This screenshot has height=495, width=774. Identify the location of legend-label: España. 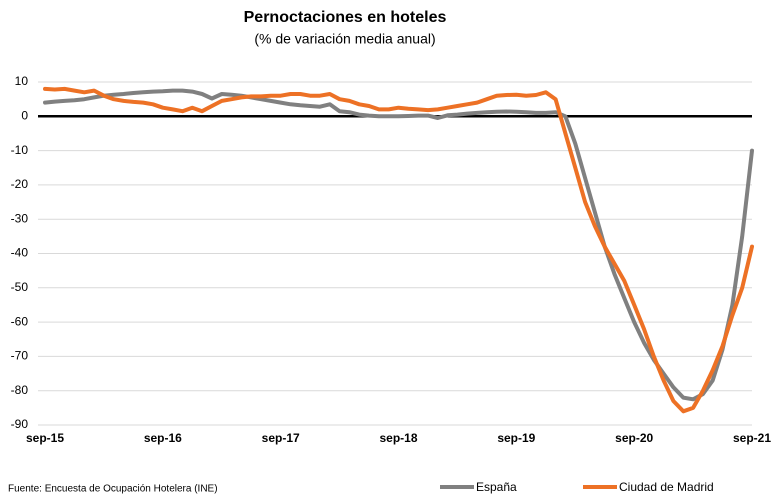
(496, 487).